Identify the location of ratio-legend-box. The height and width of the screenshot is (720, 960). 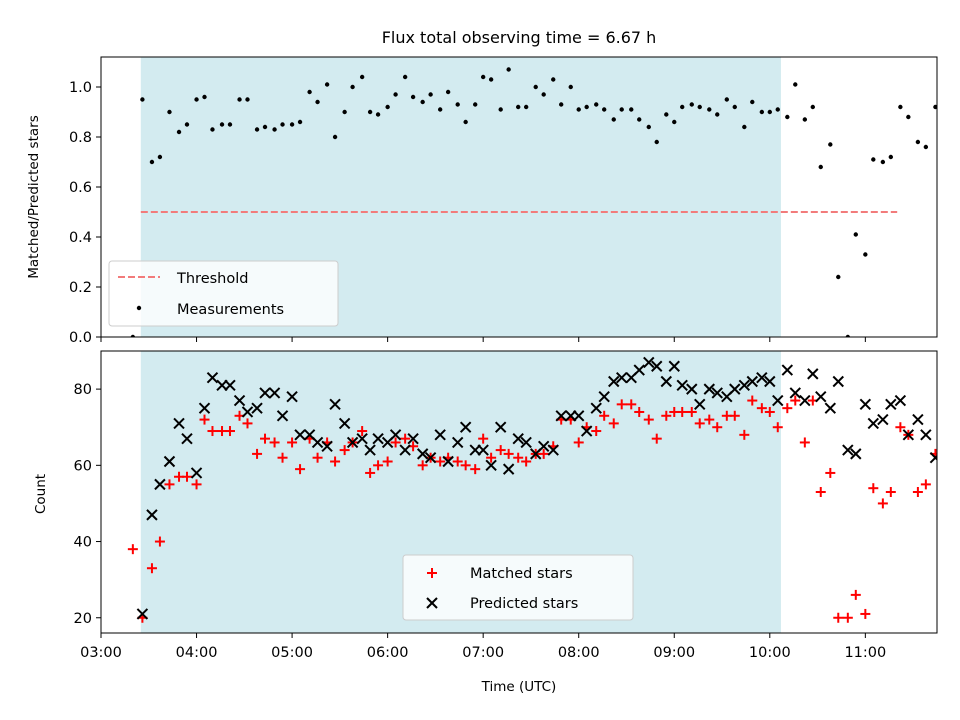
(223, 293).